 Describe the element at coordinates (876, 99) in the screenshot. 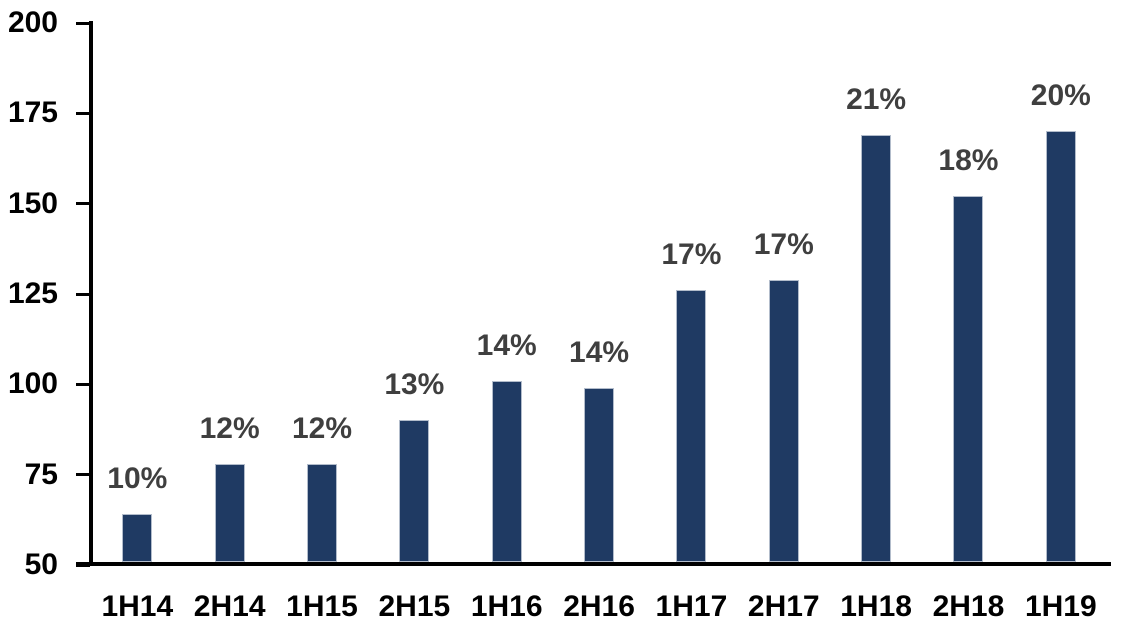

I see `bar-value-label: 21%` at that location.